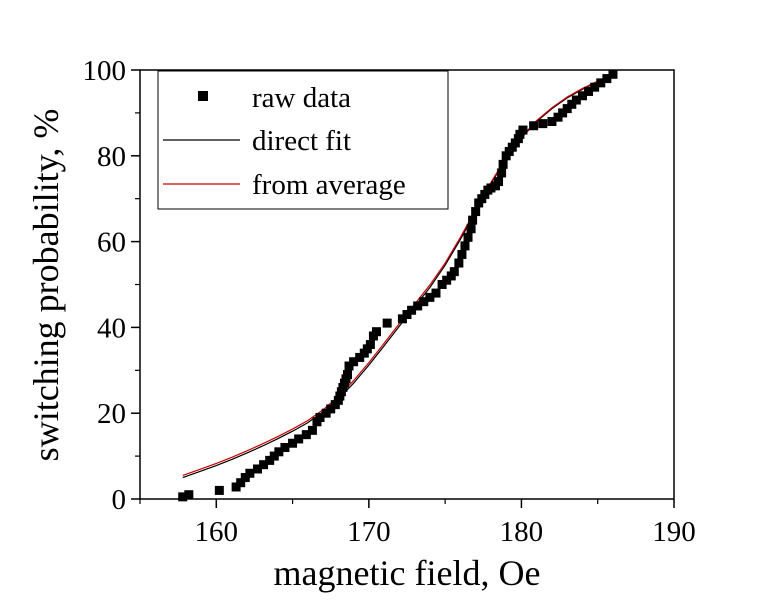  Describe the element at coordinates (329, 185) in the screenshot. I see `legend-label-from-average: from average` at that location.